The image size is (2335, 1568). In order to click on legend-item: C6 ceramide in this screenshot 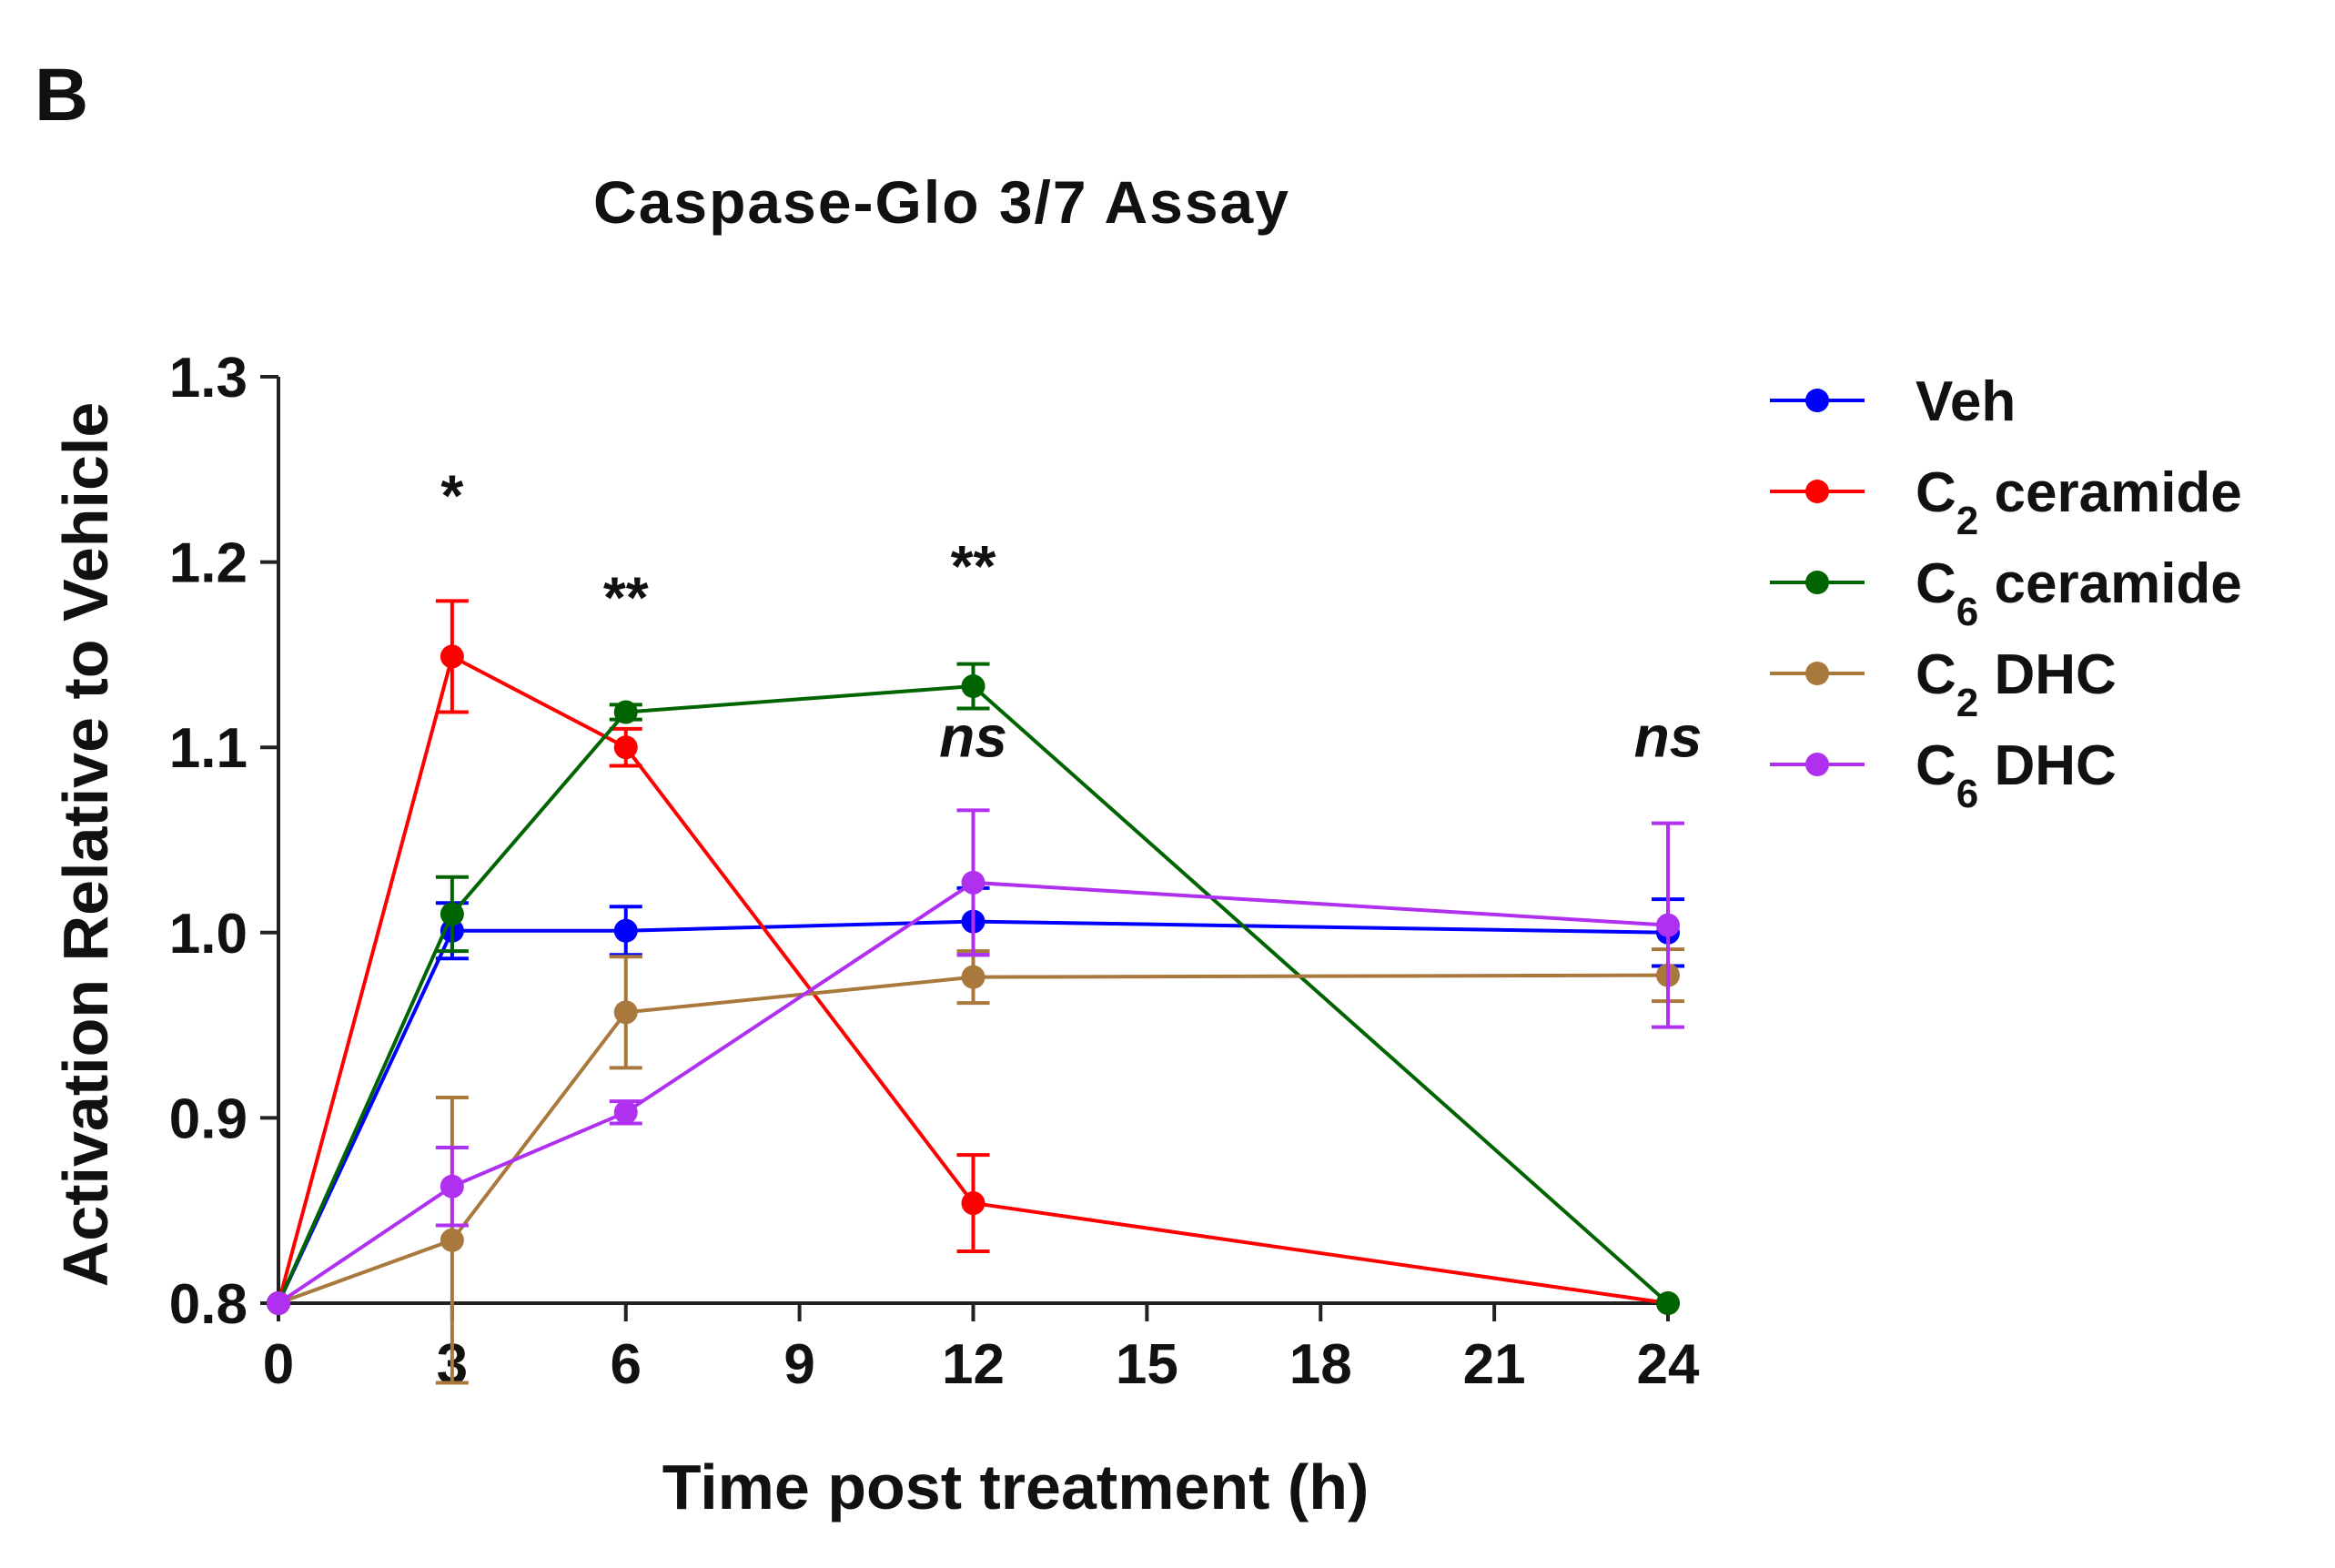, I will do `click(2006, 593)`.